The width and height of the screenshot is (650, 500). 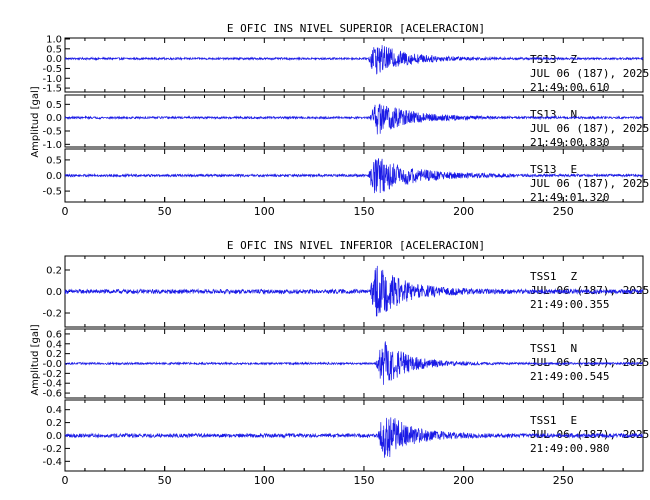 I want to click on y-tick-label: 1.0, so click(x=54, y=39).